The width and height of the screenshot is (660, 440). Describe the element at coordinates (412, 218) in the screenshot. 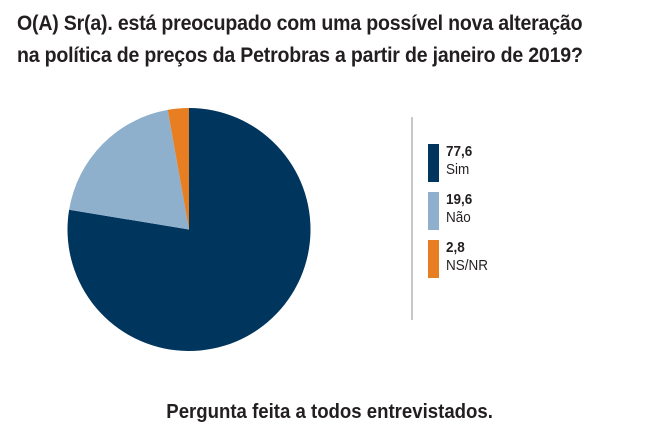

I see `legend-divider` at that location.